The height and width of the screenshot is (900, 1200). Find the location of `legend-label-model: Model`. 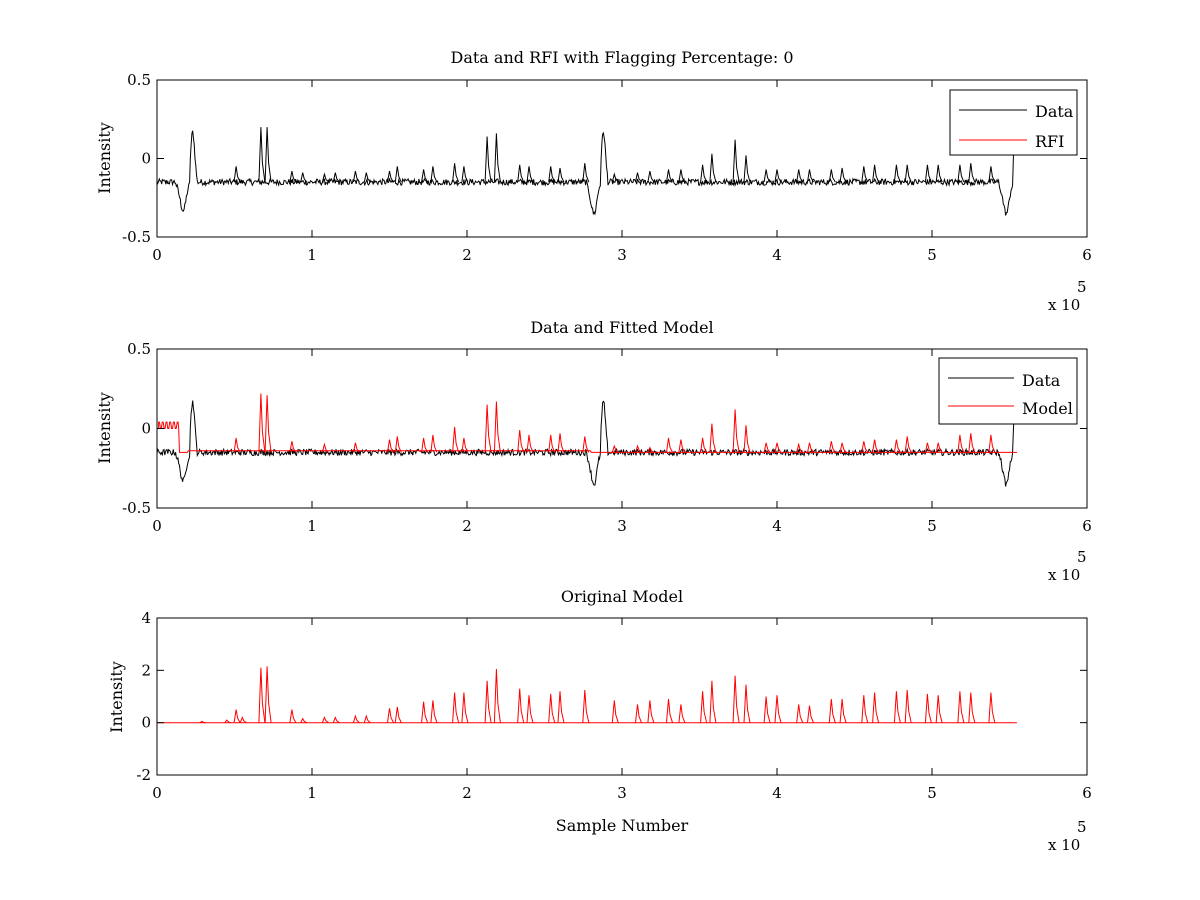

legend-label-model: Model is located at coordinates (1047, 408).